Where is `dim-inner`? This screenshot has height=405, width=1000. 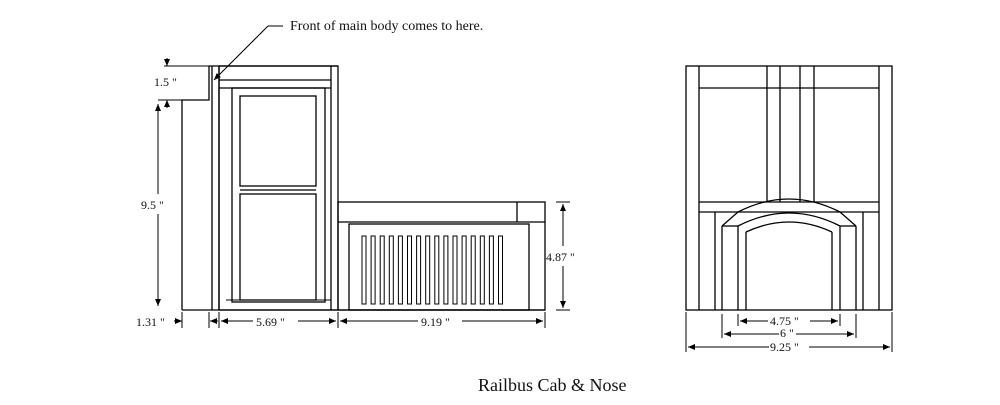 dim-inner is located at coordinates (789, 320).